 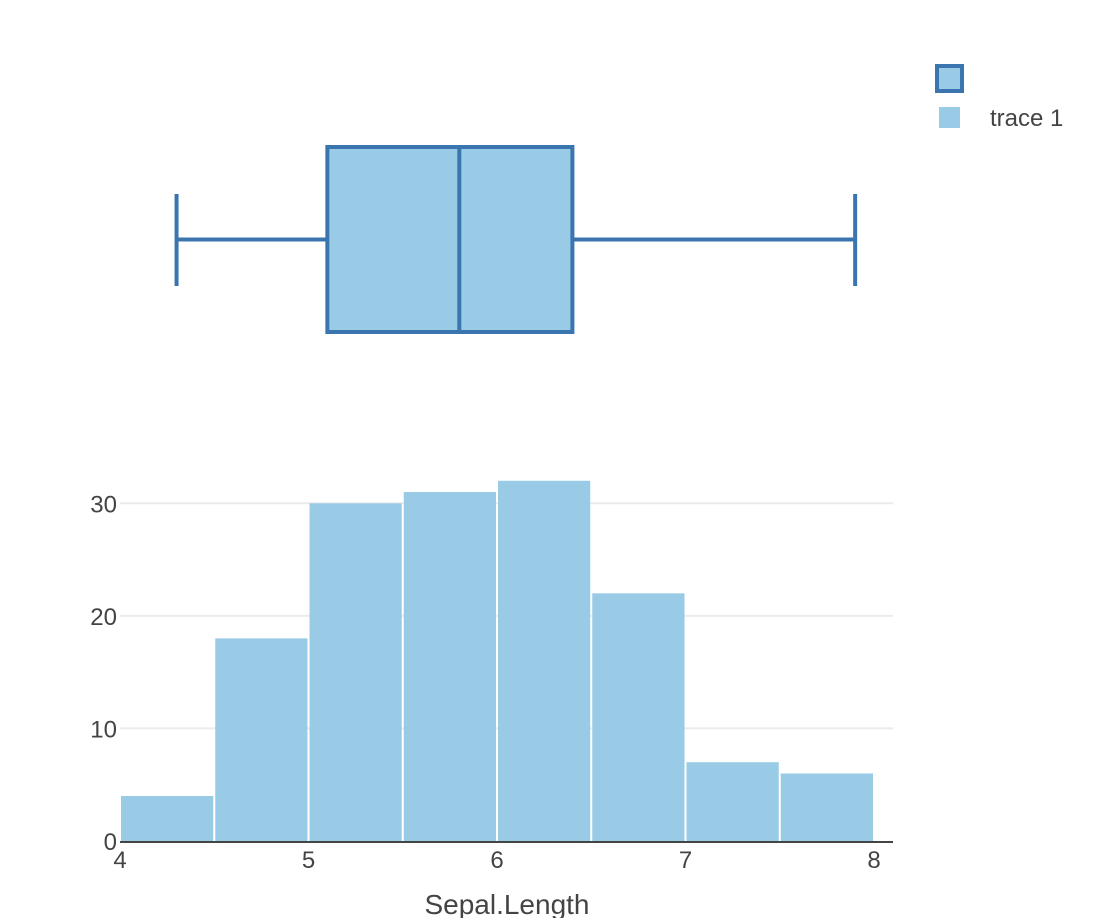 I want to click on x-tick-label-5: 5, so click(x=308, y=860).